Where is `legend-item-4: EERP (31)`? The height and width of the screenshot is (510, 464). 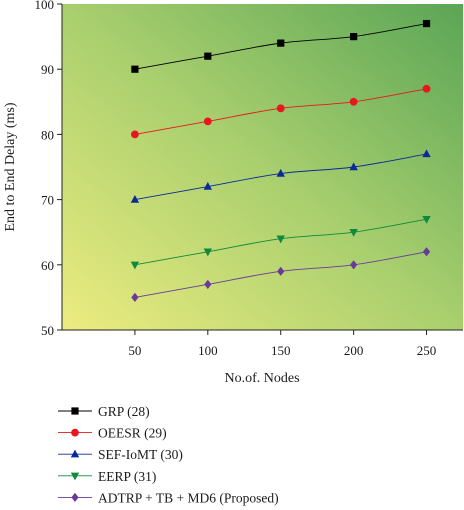 legend-item-4: EERP (31) is located at coordinates (107, 476).